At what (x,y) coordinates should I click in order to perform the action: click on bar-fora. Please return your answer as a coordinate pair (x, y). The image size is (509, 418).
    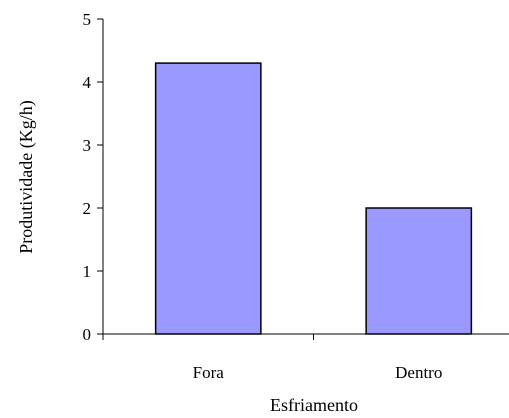
    Looking at the image, I should click on (208, 198).